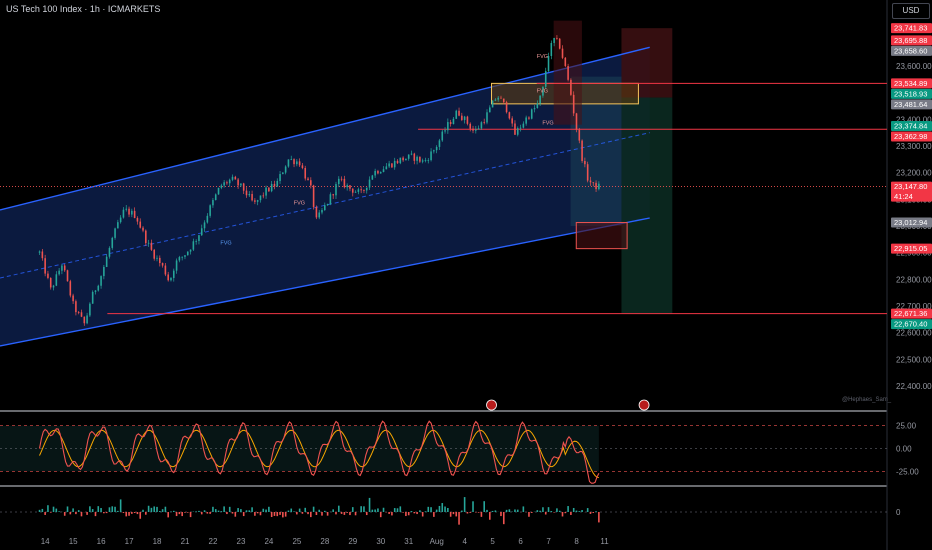  Describe the element at coordinates (911, 11) in the screenshot. I see `currency-selector: USD` at that location.